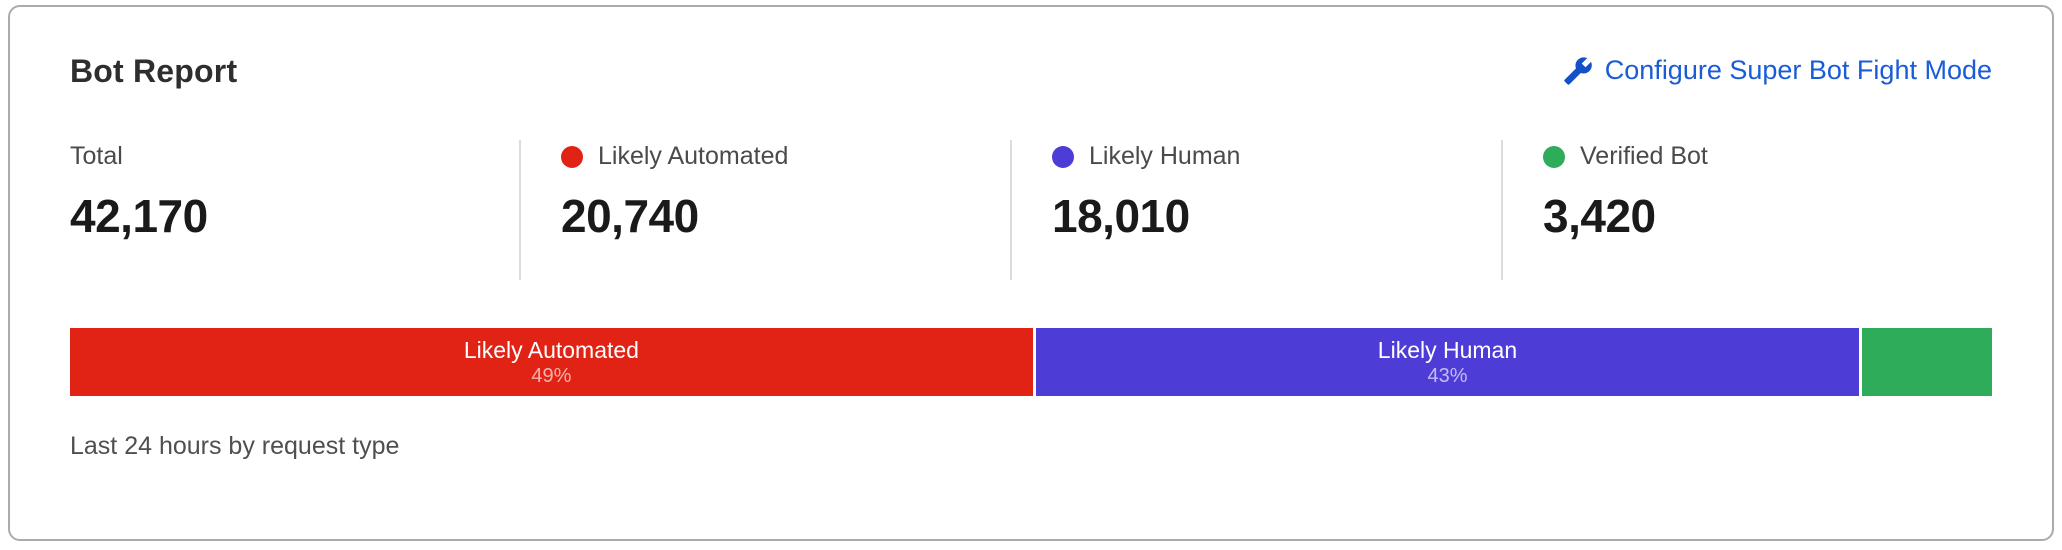  I want to click on bar-segment-text: Likely Automated 49%, so click(551, 362).